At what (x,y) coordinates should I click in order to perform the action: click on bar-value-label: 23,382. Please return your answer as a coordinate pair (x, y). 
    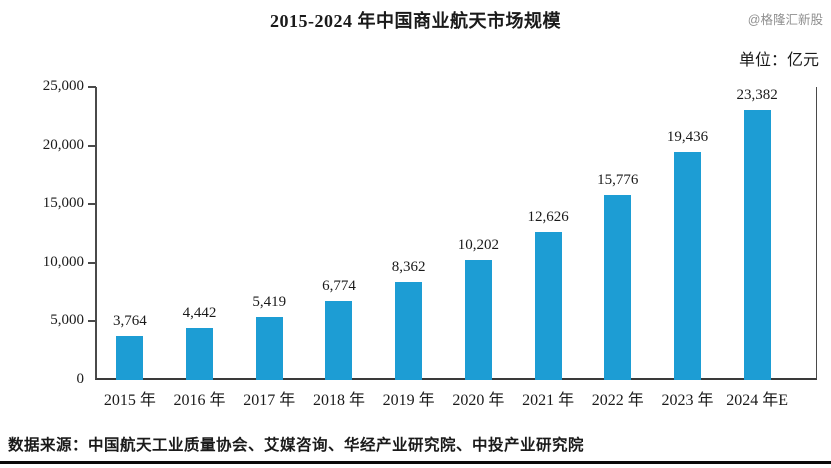
    Looking at the image, I should click on (757, 95).